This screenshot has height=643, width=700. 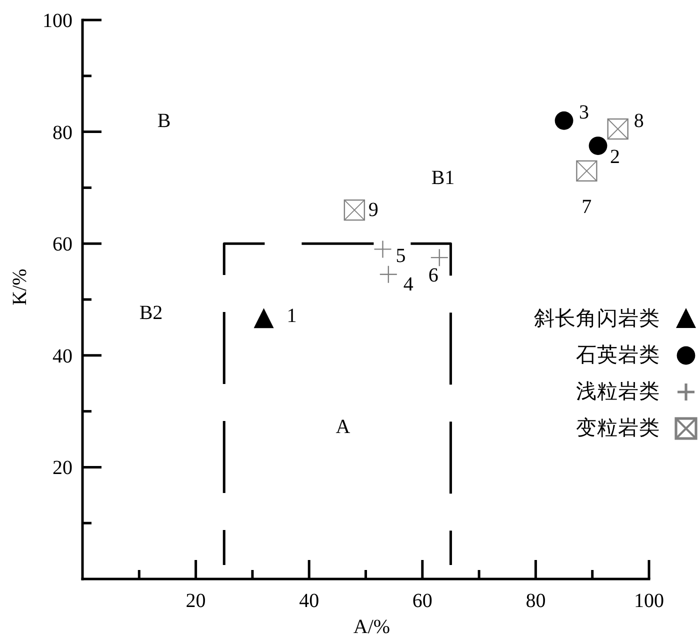 I want to click on y-axis-title: K/%, so click(x=20, y=287).